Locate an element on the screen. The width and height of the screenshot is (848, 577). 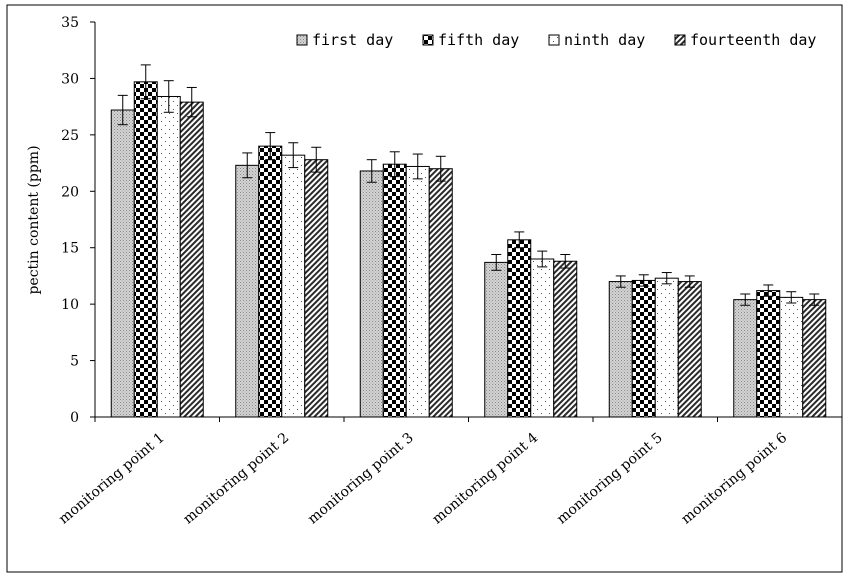
y-tick-label: 25 is located at coordinates (70, 136).